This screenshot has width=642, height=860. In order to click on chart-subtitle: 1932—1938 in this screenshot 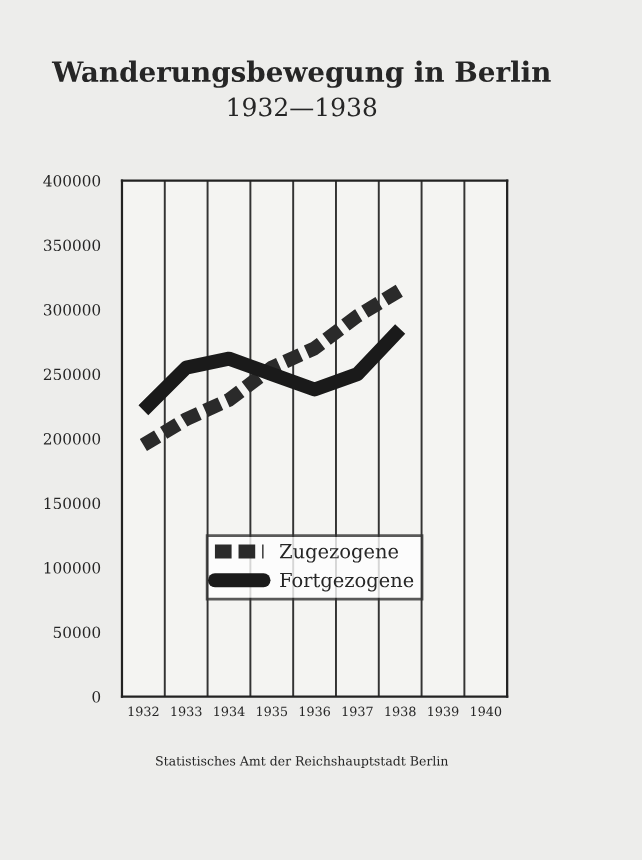, I will do `click(302, 107)`.